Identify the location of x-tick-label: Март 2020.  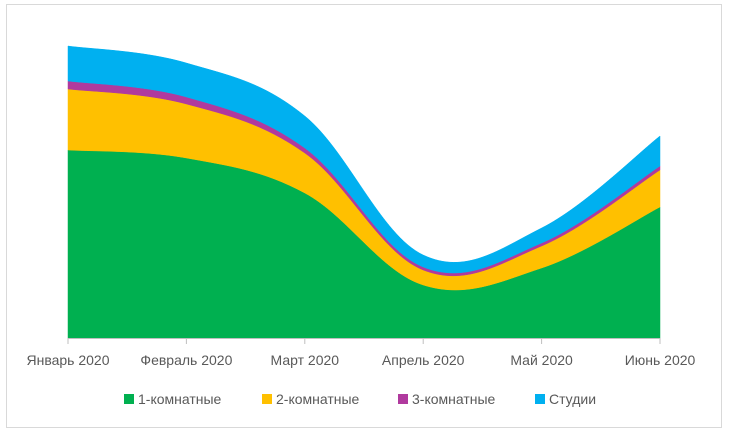
(305, 360).